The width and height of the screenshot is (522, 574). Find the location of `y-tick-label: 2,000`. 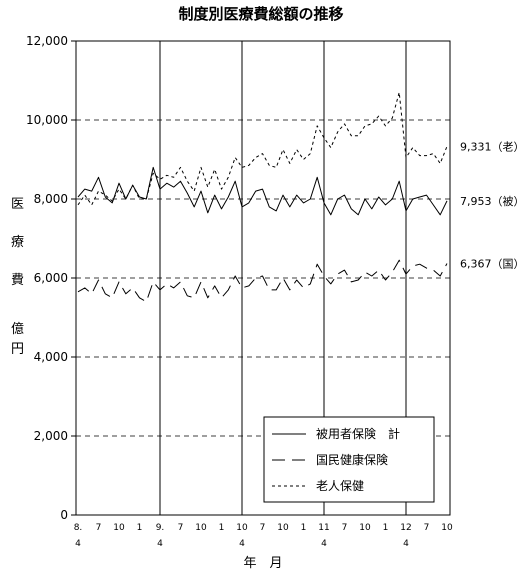

y-tick-label: 2,000 is located at coordinates (51, 436).